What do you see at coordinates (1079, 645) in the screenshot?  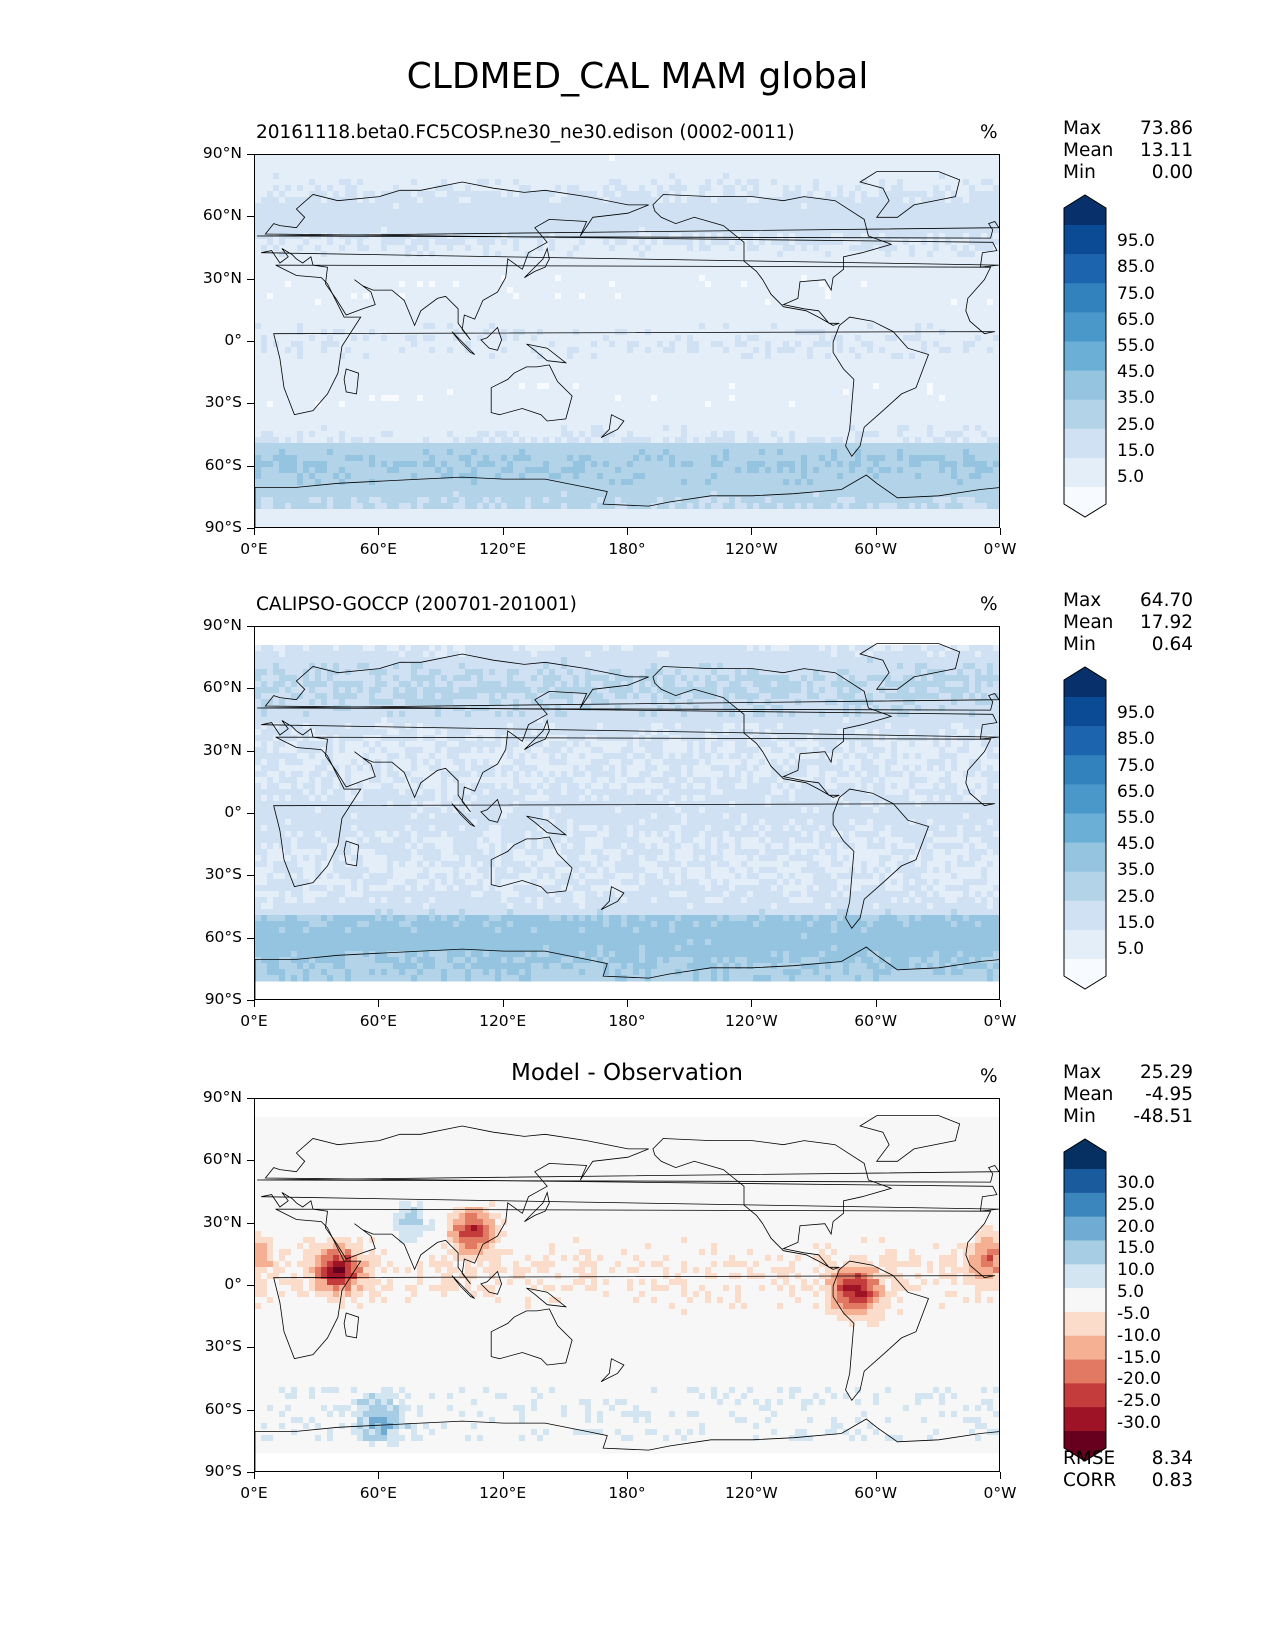 I see `stat-label: Min` at bounding box center [1079, 645].